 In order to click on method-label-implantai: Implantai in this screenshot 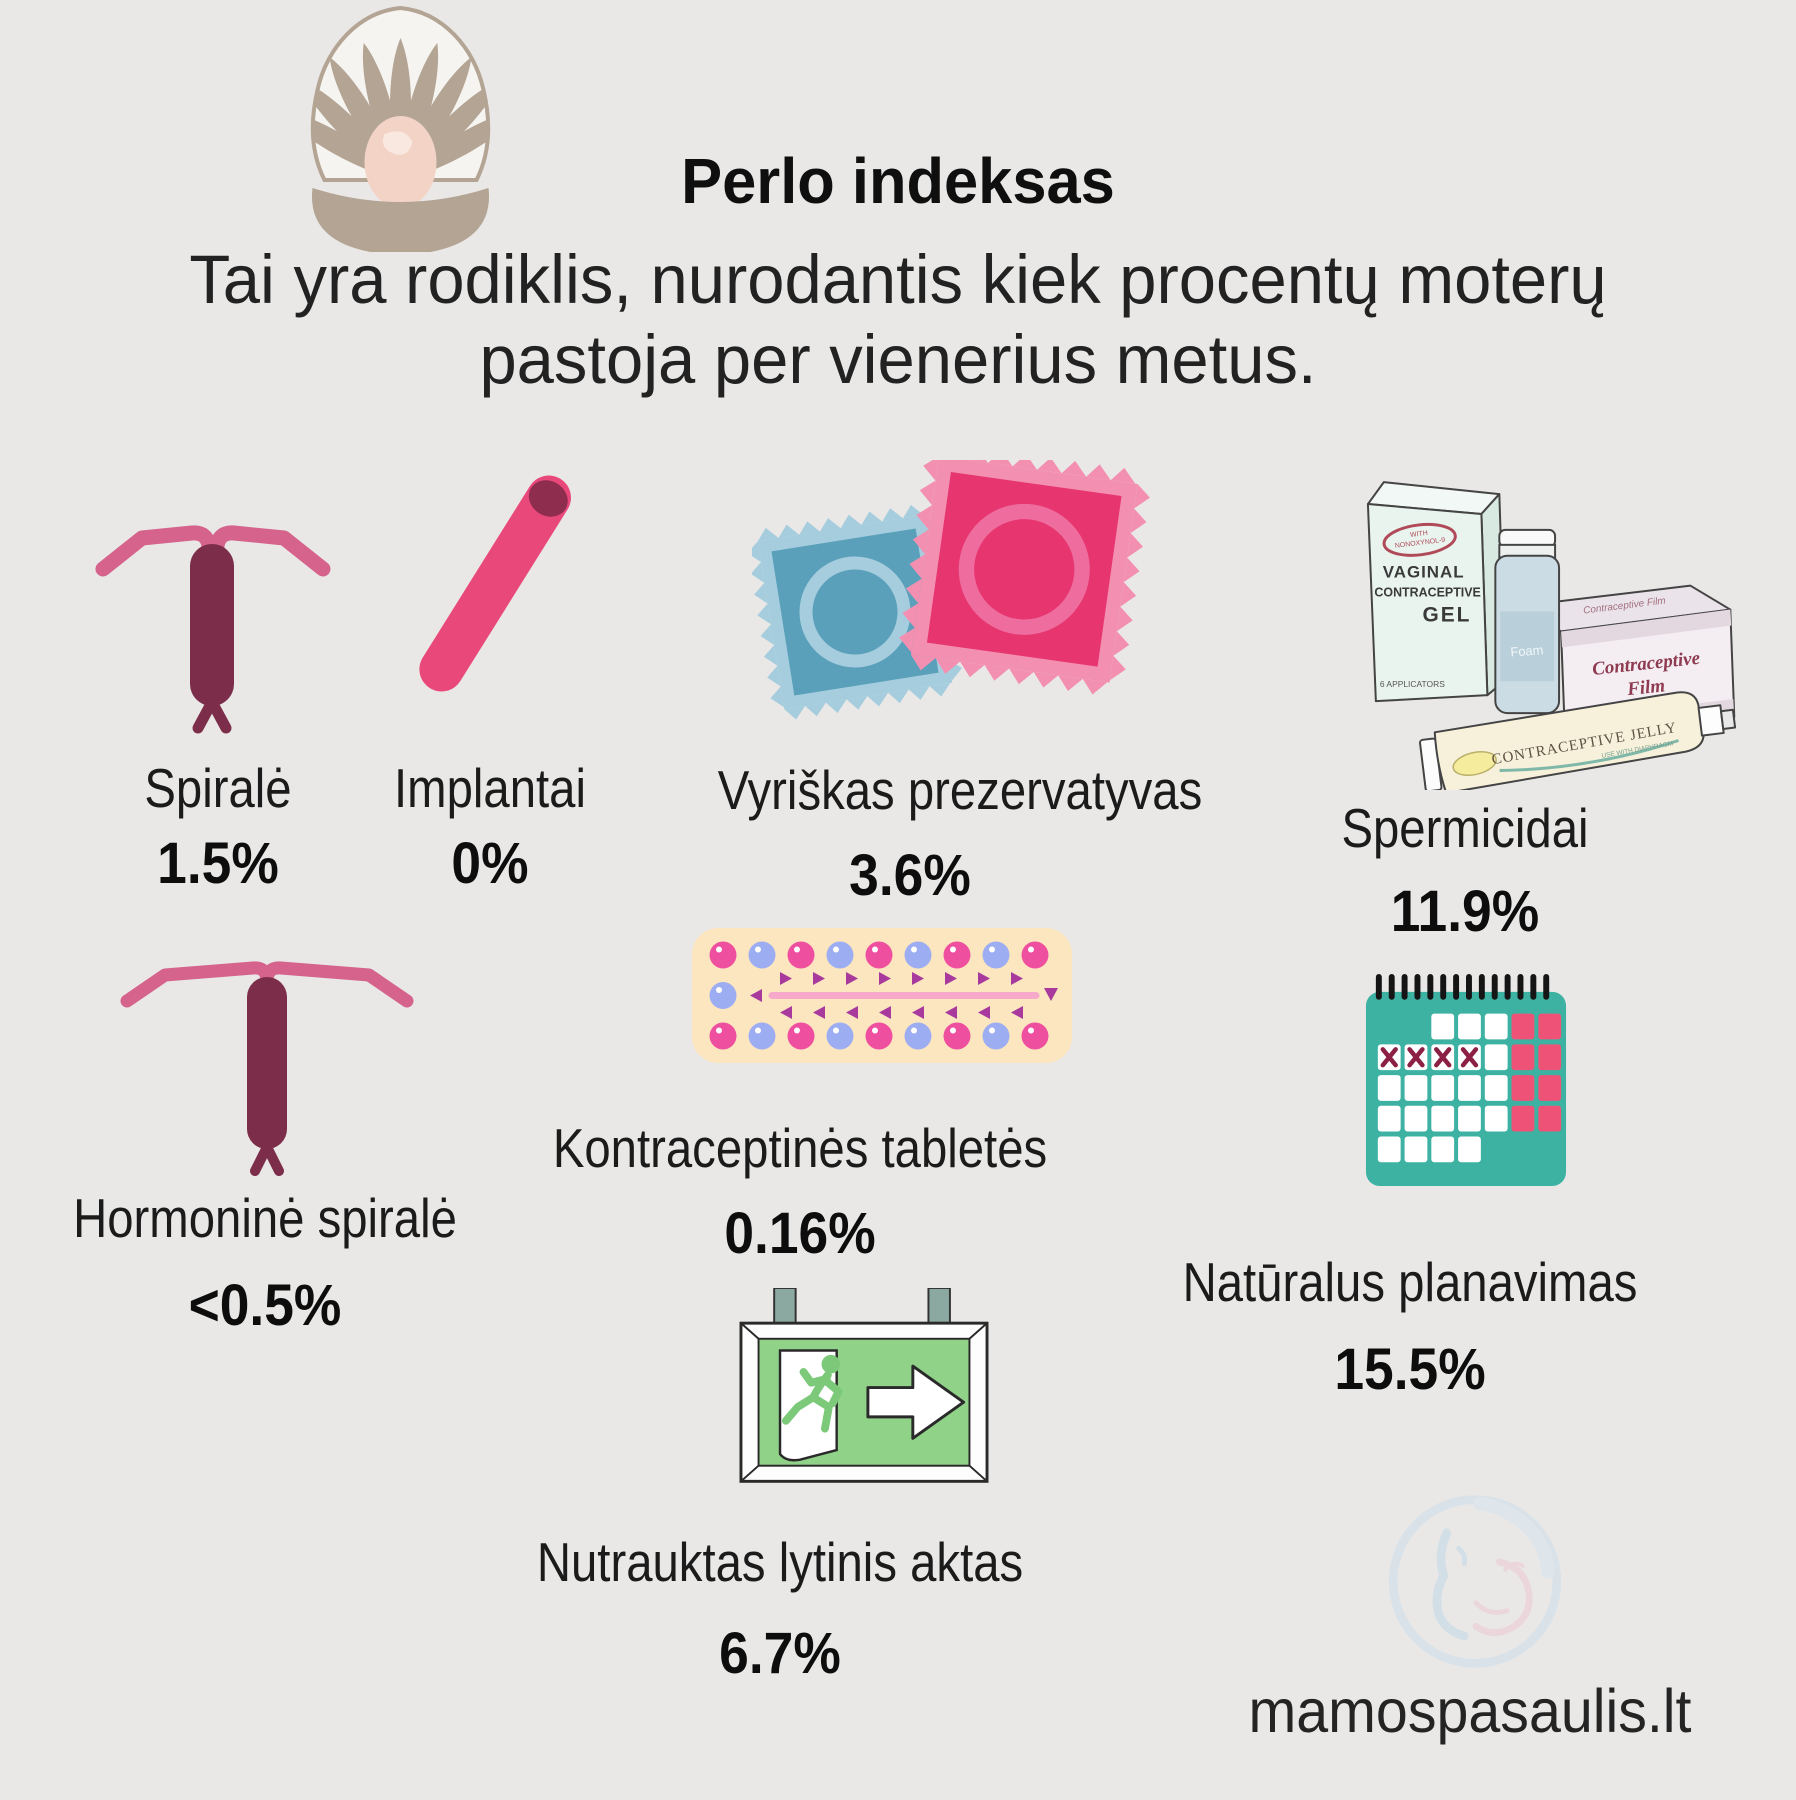, I will do `click(490, 788)`.